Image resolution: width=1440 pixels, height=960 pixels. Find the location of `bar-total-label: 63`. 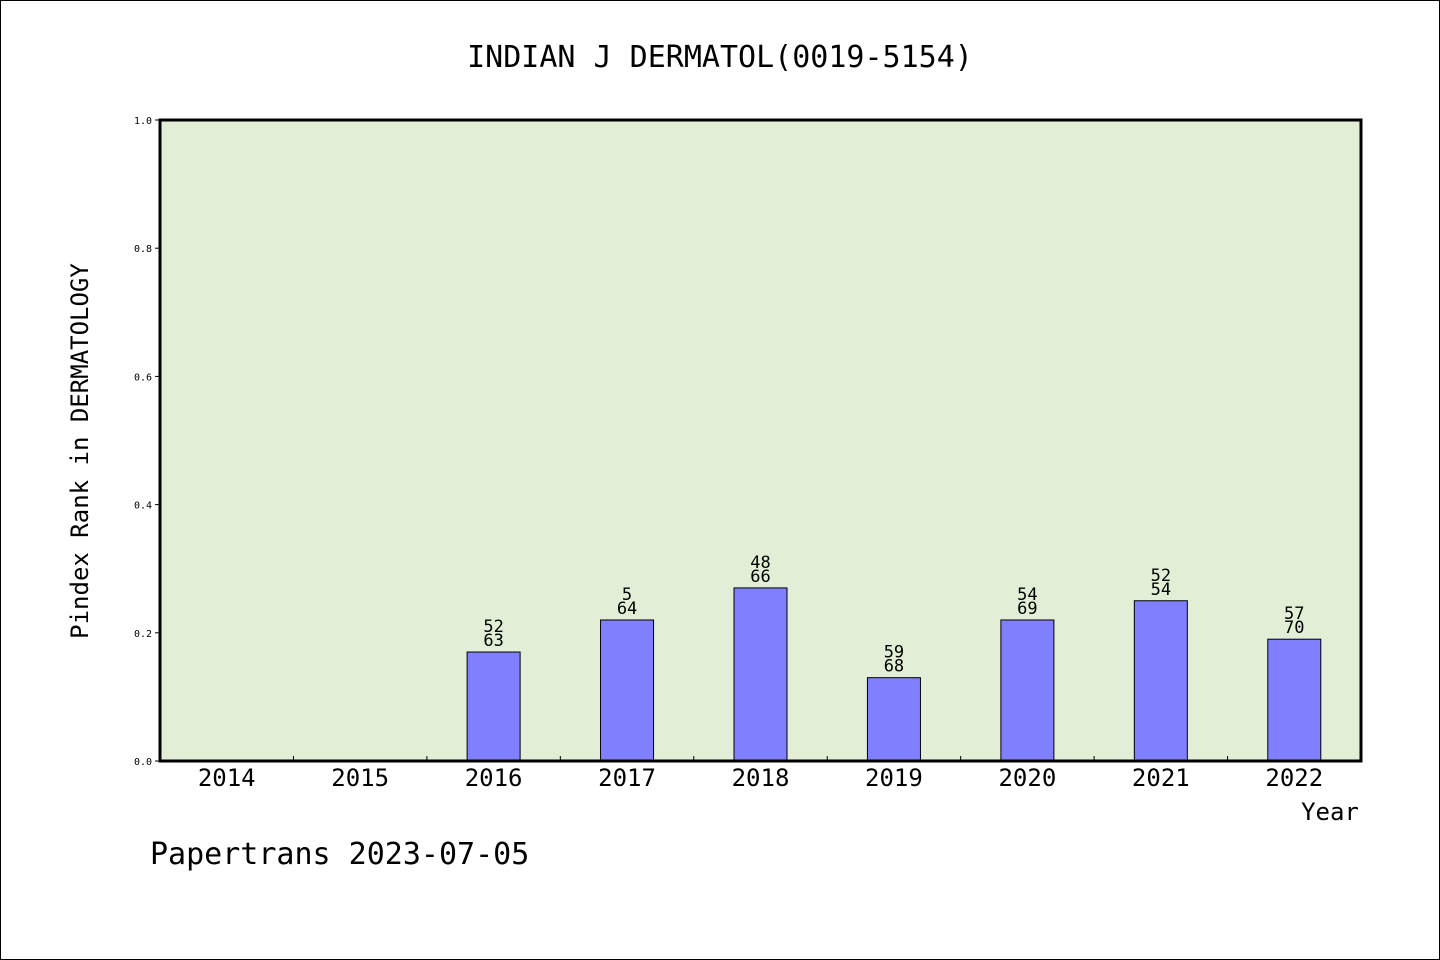

bar-total-label: 63 is located at coordinates (493, 641).